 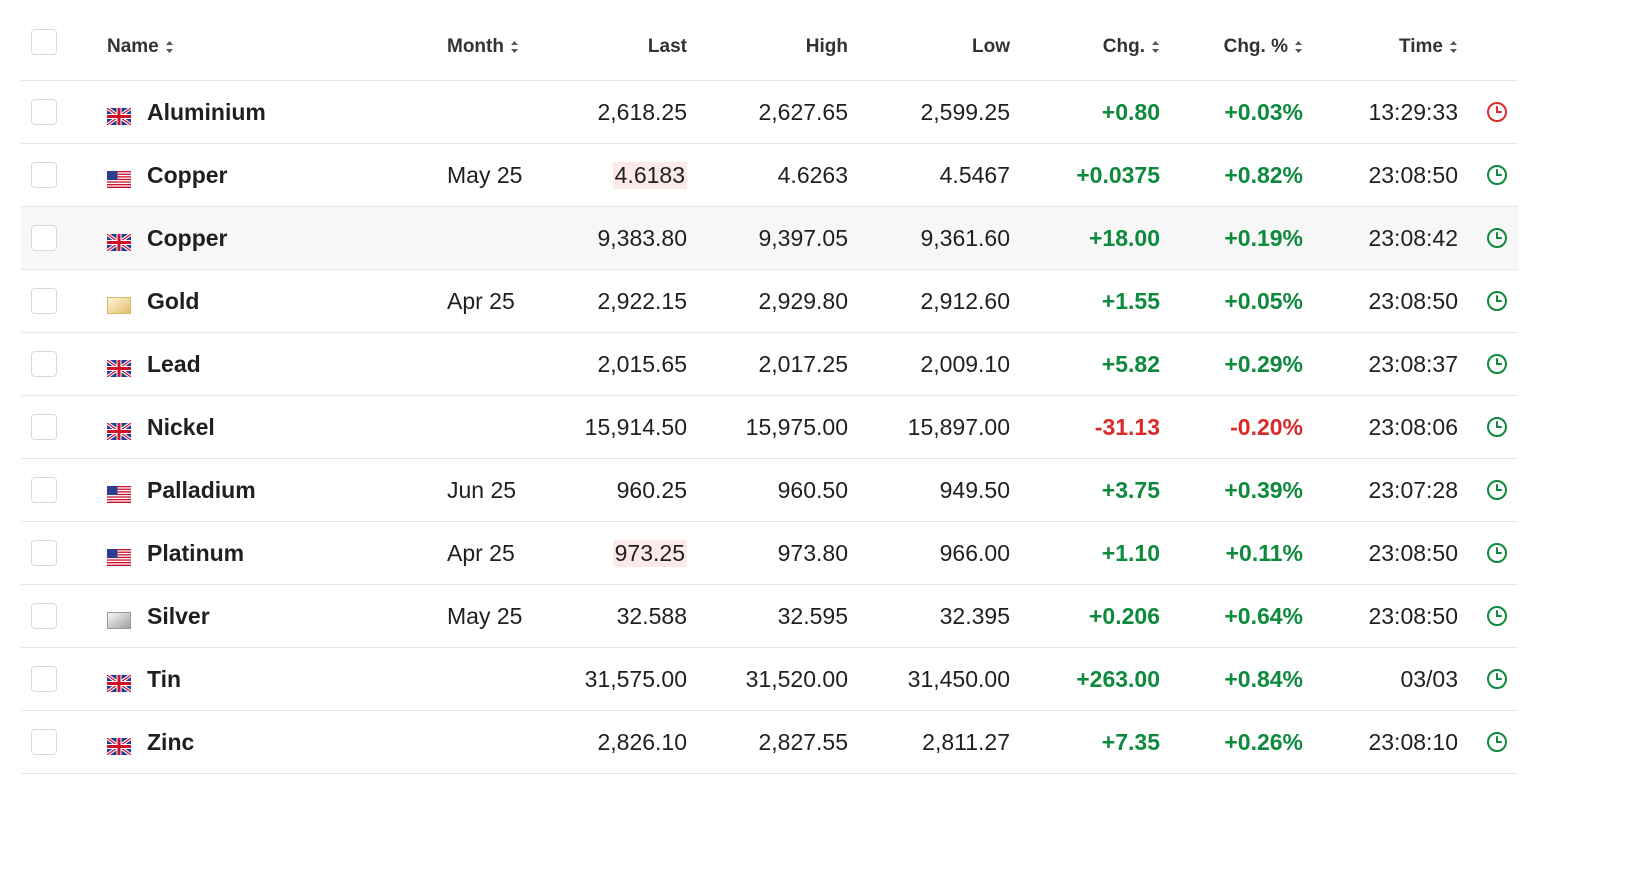 I want to click on sort-by-time-header: Time, so click(x=1389, y=47).